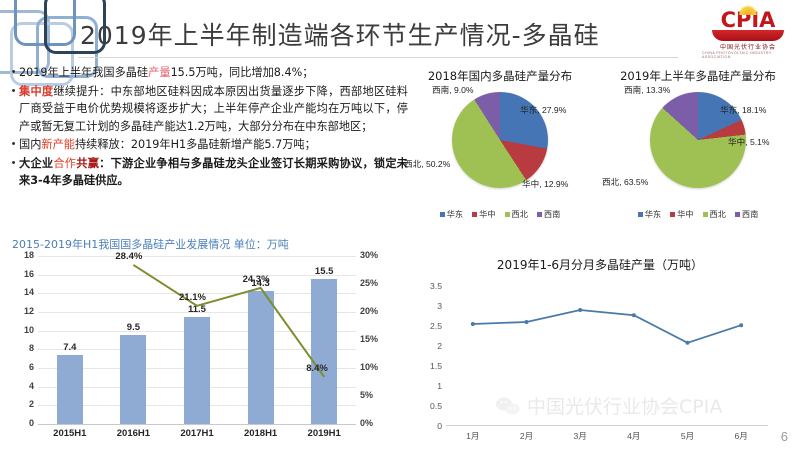 The height and width of the screenshot is (450, 800). What do you see at coordinates (607, 425) in the screenshot?
I see `line-chart-axis` at bounding box center [607, 425].